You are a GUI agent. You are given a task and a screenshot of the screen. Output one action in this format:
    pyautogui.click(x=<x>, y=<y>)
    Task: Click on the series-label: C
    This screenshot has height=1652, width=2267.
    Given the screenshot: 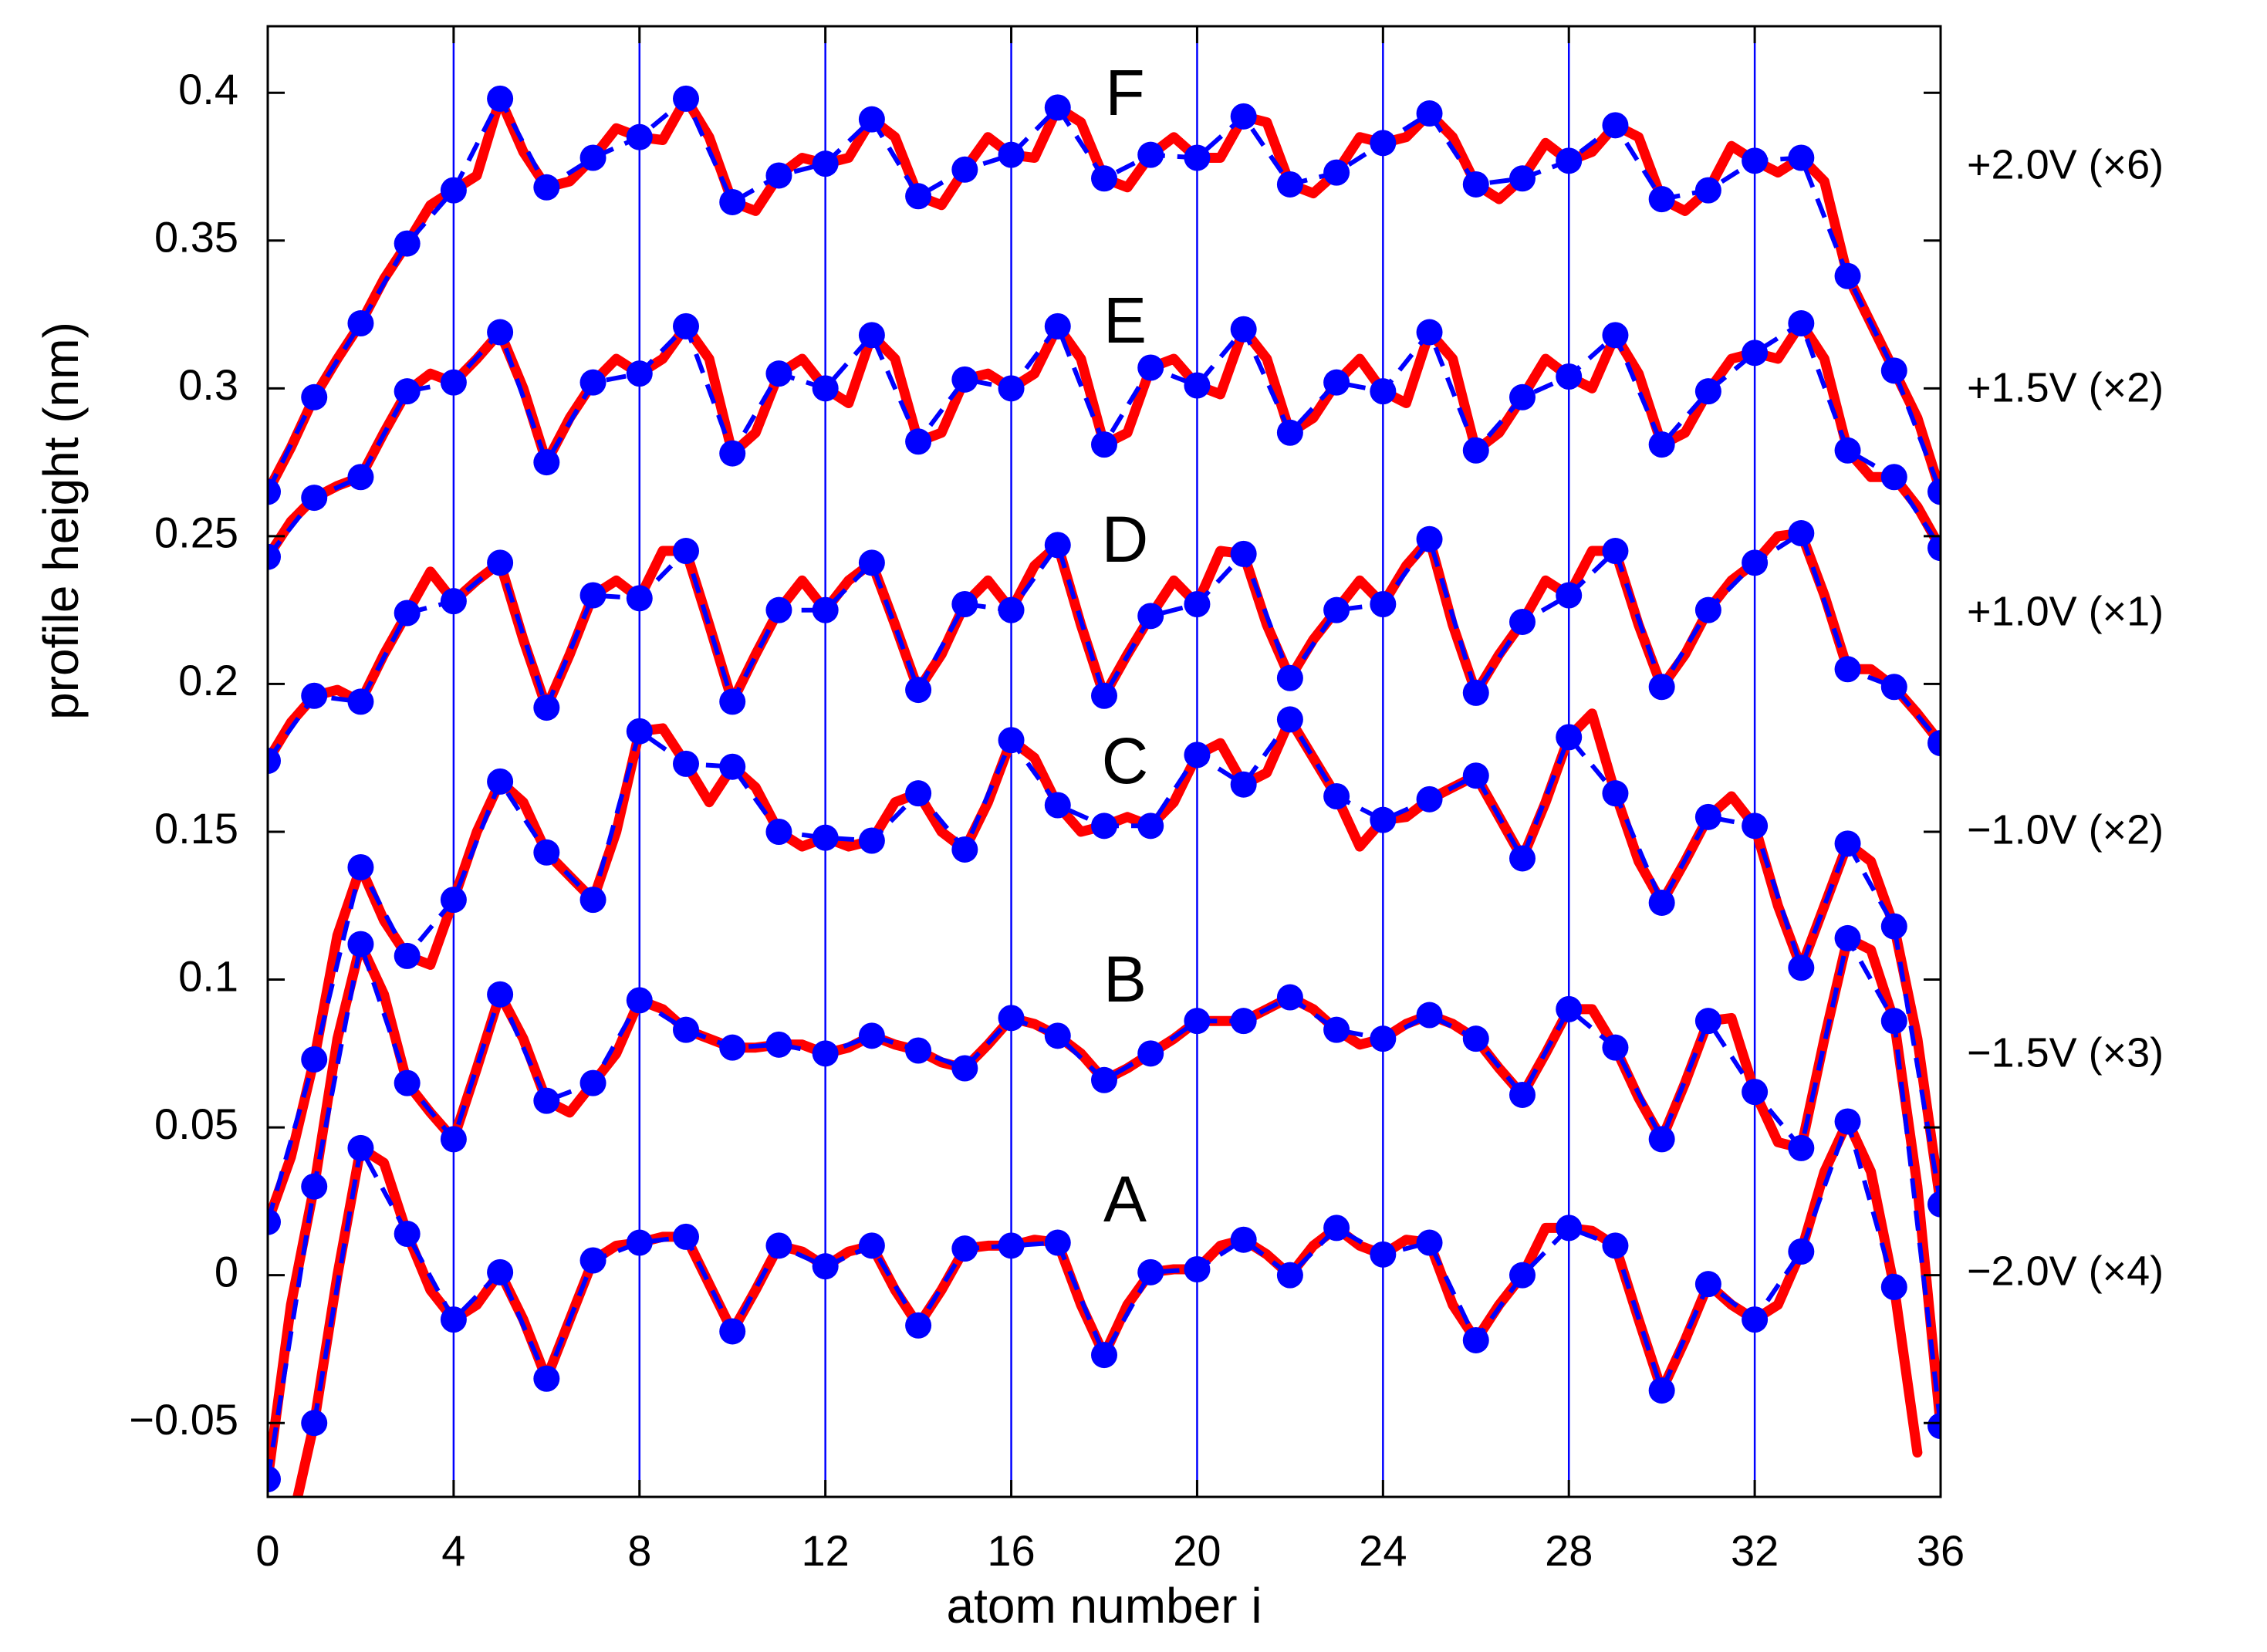 What is the action you would take?
    pyautogui.click(x=1125, y=761)
    